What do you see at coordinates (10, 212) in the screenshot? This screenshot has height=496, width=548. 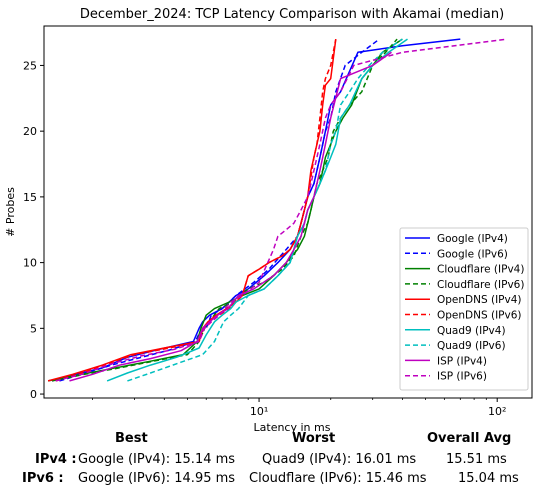 I see `y-axis-label: # Probes` at bounding box center [10, 212].